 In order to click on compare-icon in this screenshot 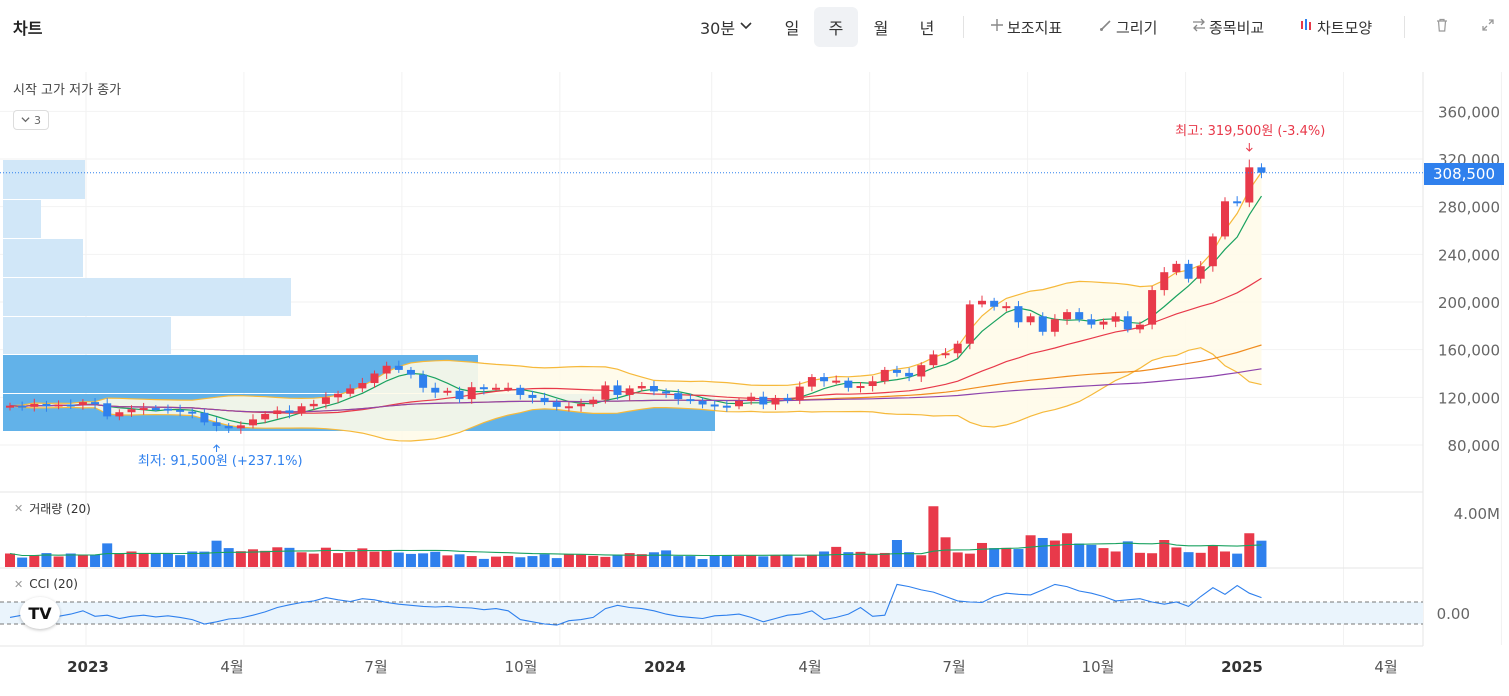, I will do `click(1199, 27)`.